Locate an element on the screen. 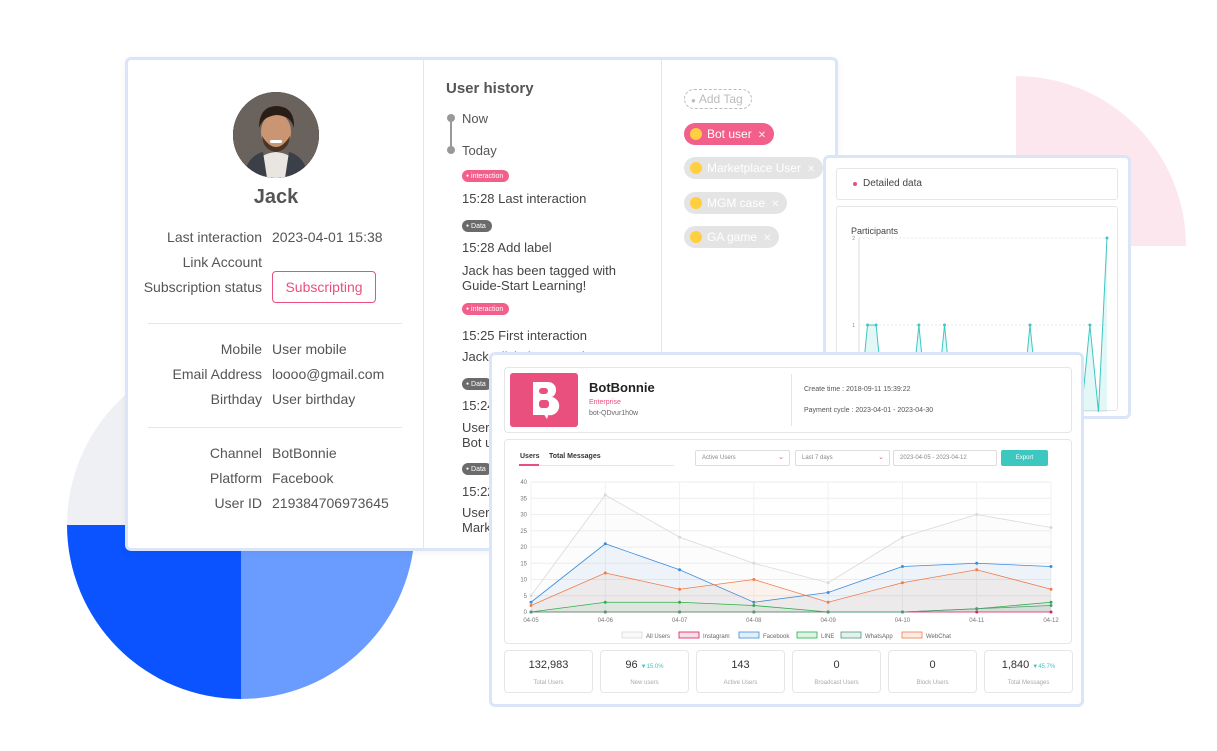 This screenshot has width=1217, height=751. field-mobile: Mobile User mobile is located at coordinates (276, 351).